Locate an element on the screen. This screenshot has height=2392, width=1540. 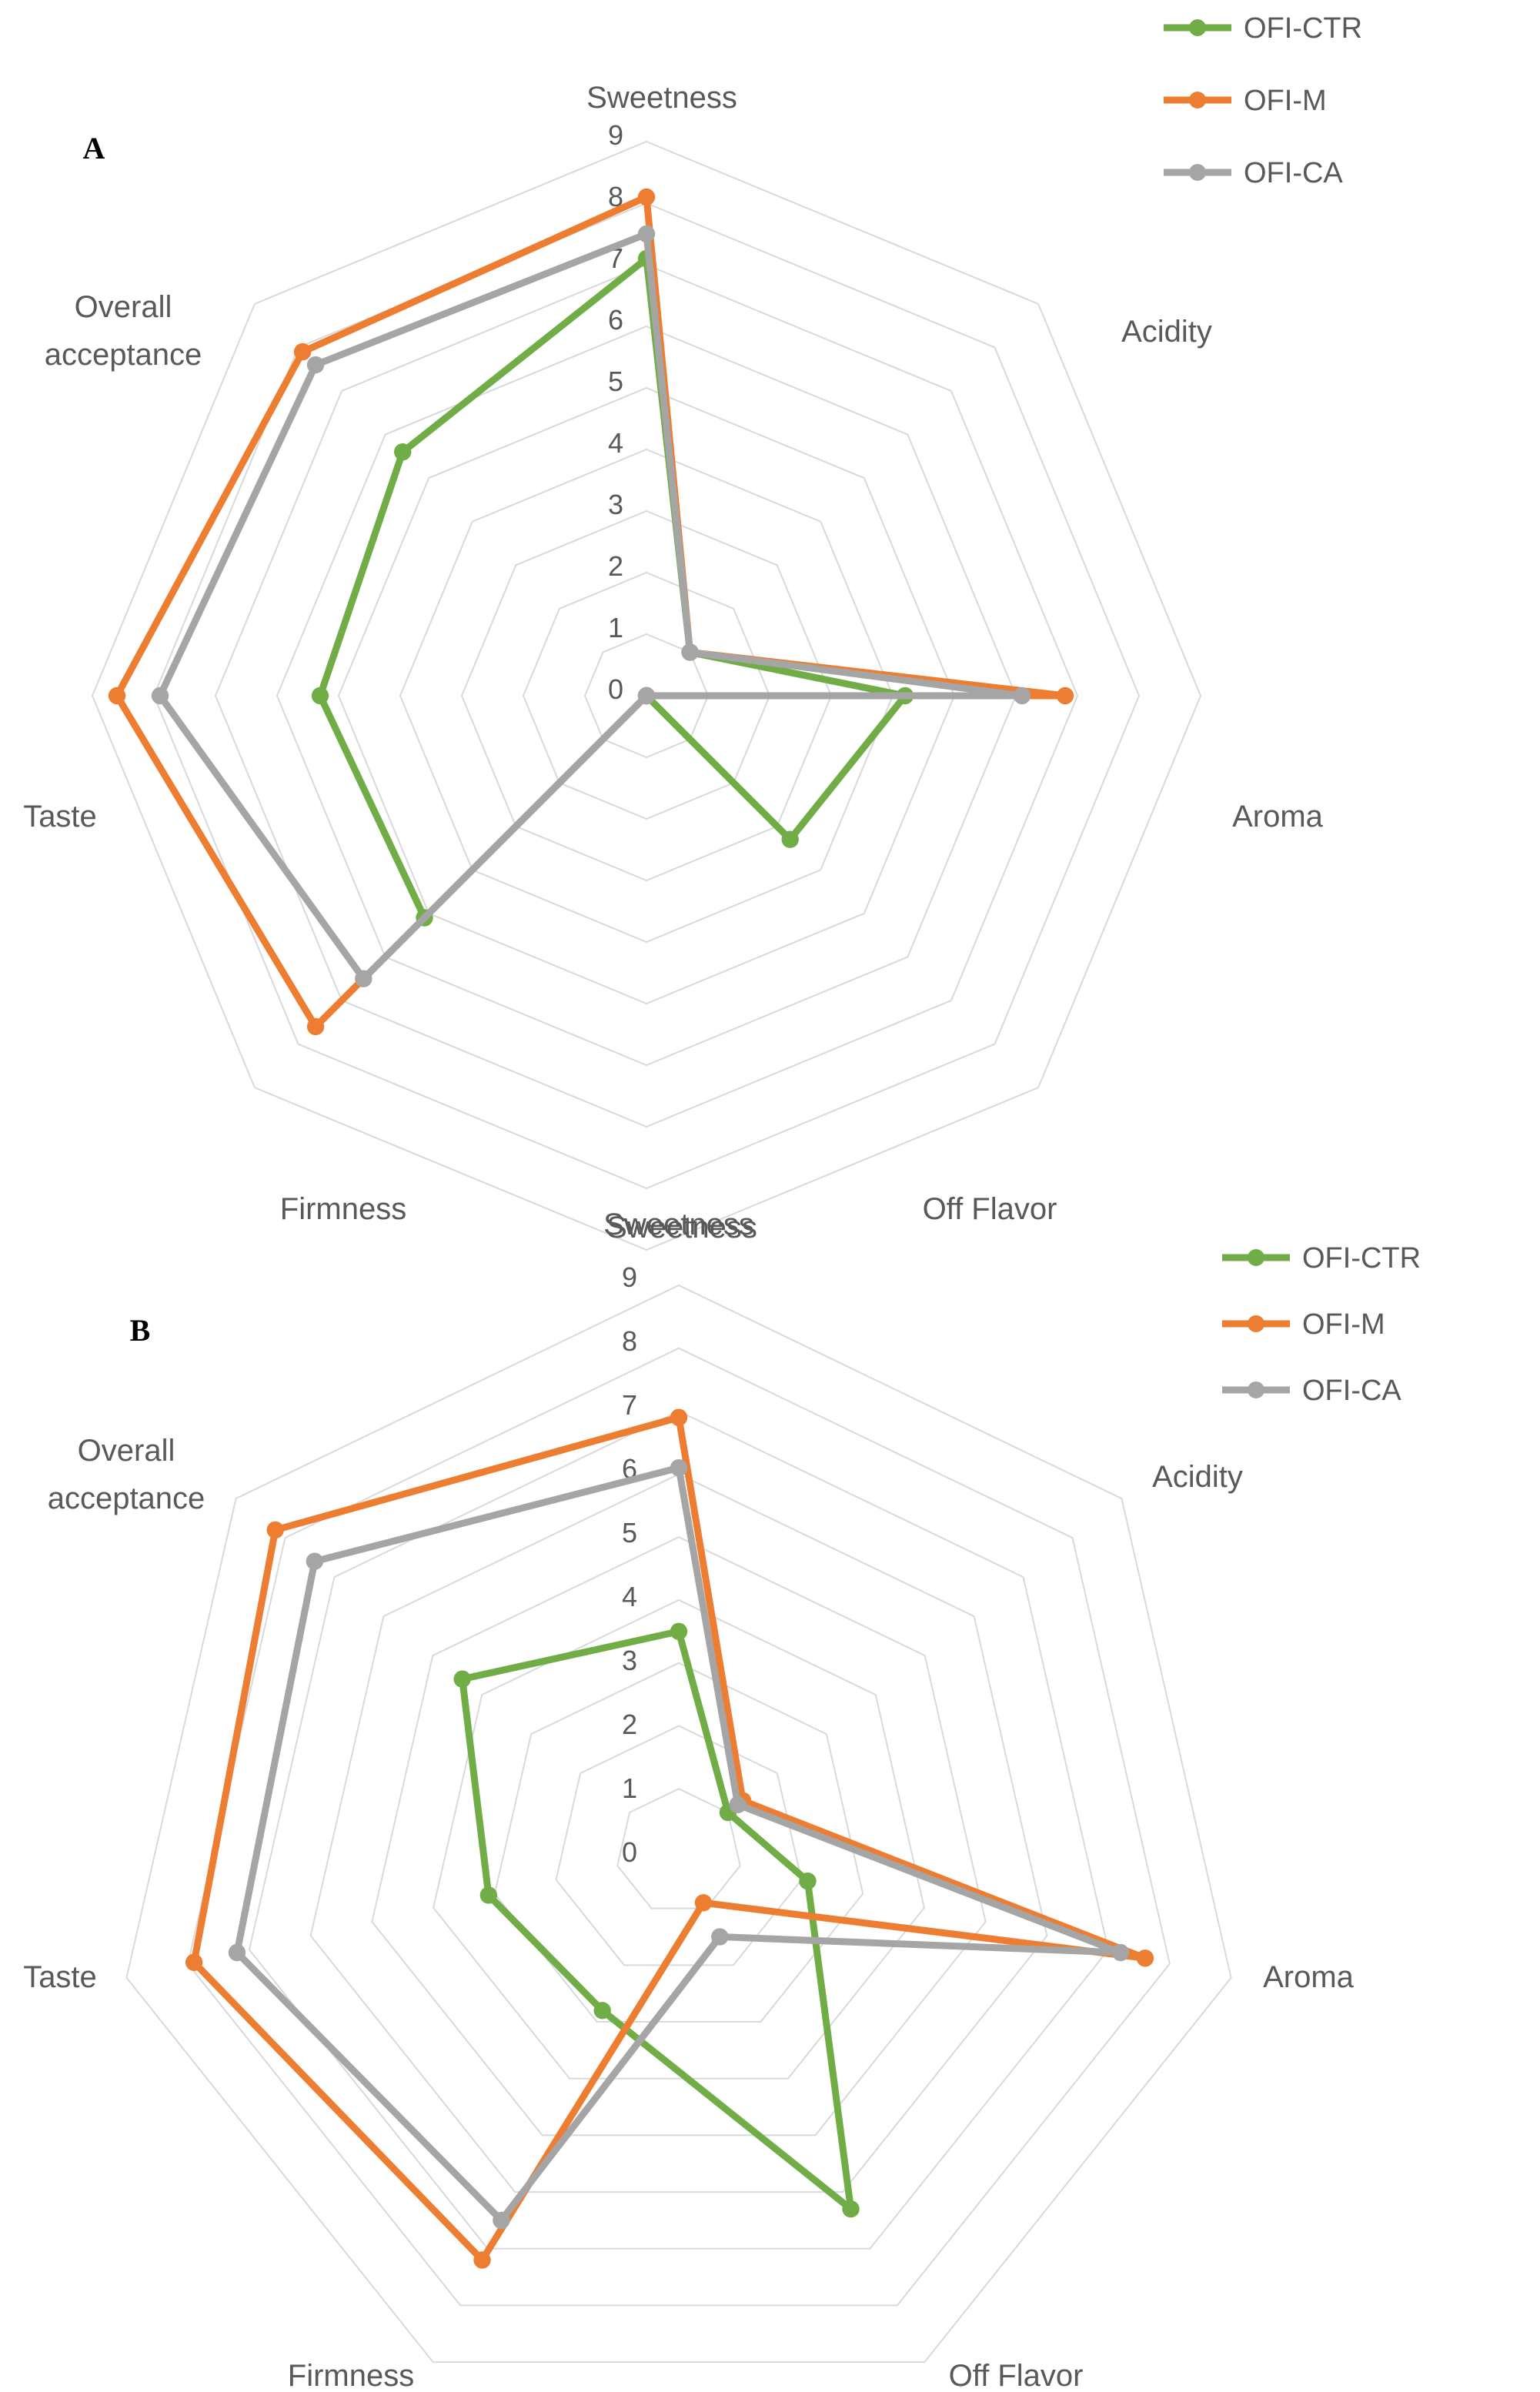
axis-label: Off Flavor is located at coordinates (990, 1209).